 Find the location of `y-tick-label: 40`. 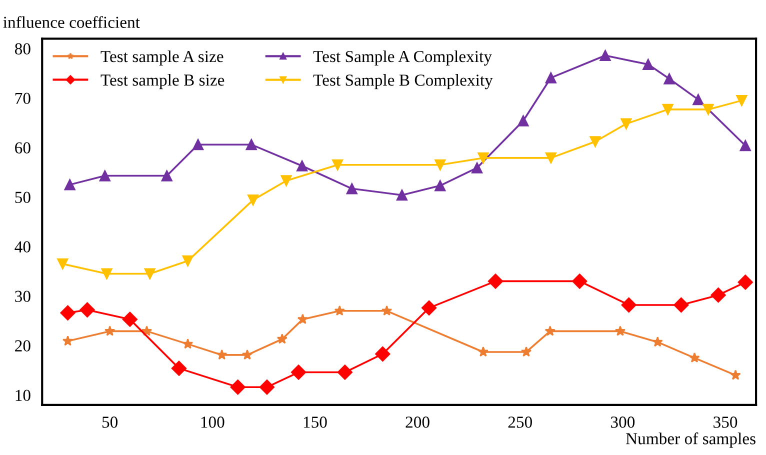

y-tick-label: 40 is located at coordinates (22, 247).